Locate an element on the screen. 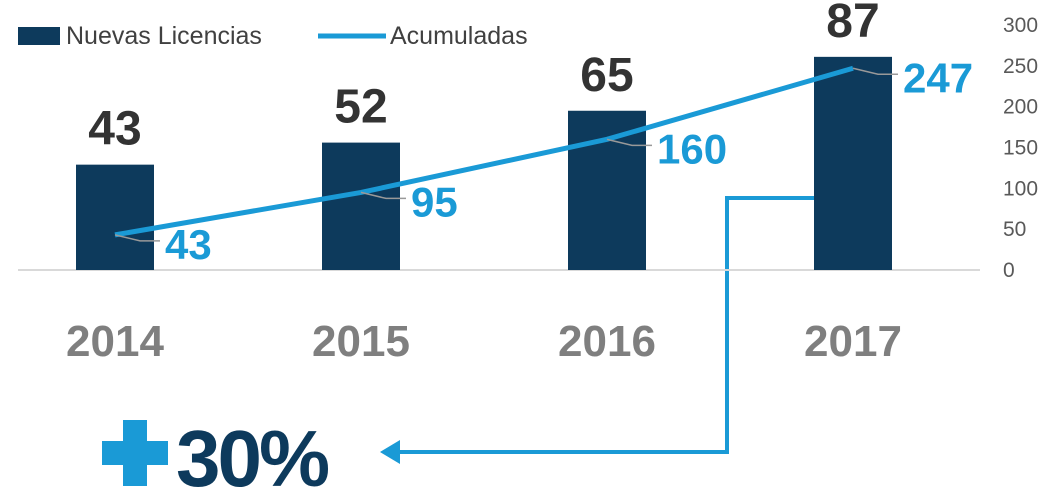 Image resolution: width=1053 pixels, height=491 pixels. legend-swatch is located at coordinates (39, 36).